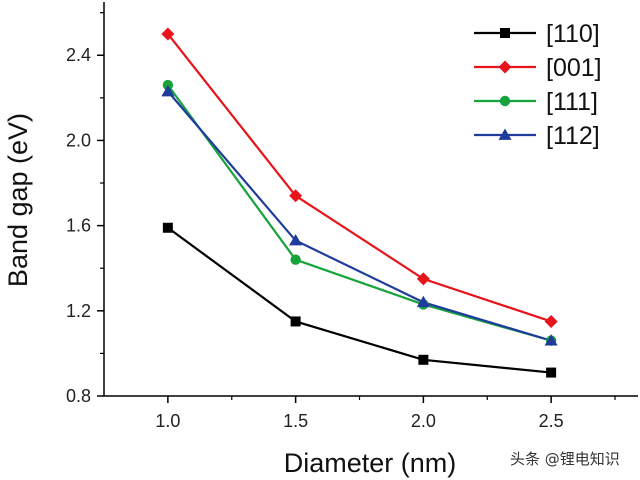  What do you see at coordinates (573, 34) in the screenshot?
I see `legend-label-0: [110]` at bounding box center [573, 34].